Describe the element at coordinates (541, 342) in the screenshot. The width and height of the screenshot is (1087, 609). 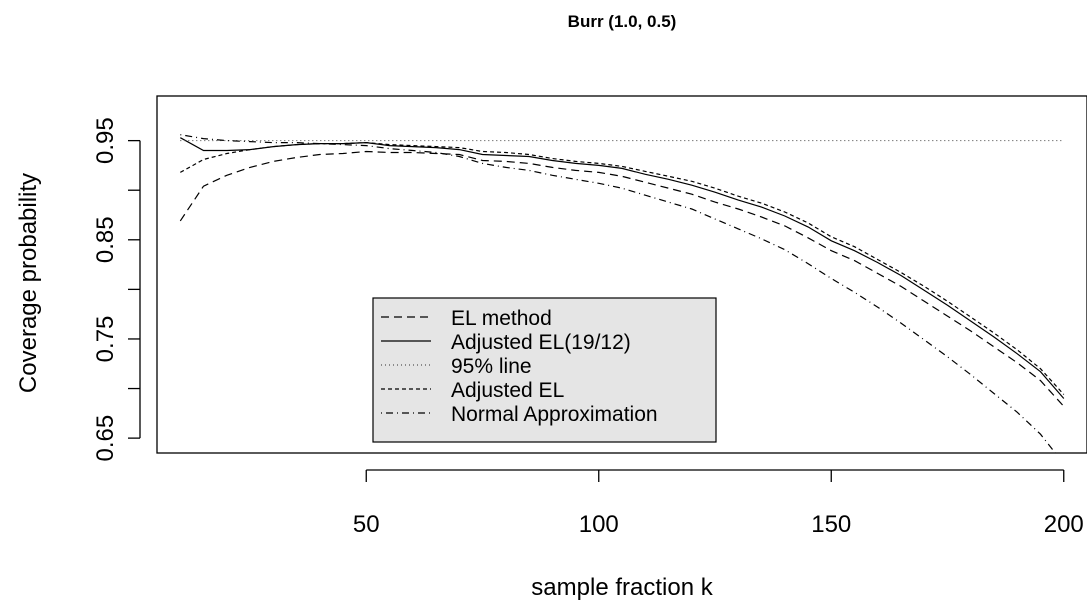
I see `legend-label: Adjusted EL(19/12)` at that location.